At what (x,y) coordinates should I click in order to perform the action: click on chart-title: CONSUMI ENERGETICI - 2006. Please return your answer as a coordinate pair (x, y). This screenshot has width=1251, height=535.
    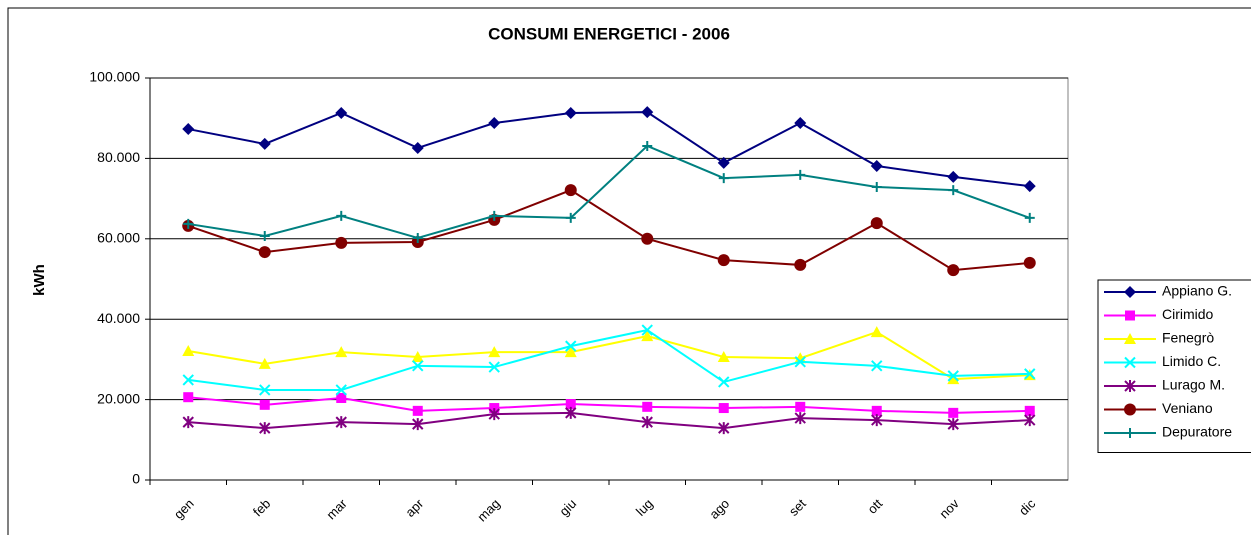
    Looking at the image, I should click on (609, 33).